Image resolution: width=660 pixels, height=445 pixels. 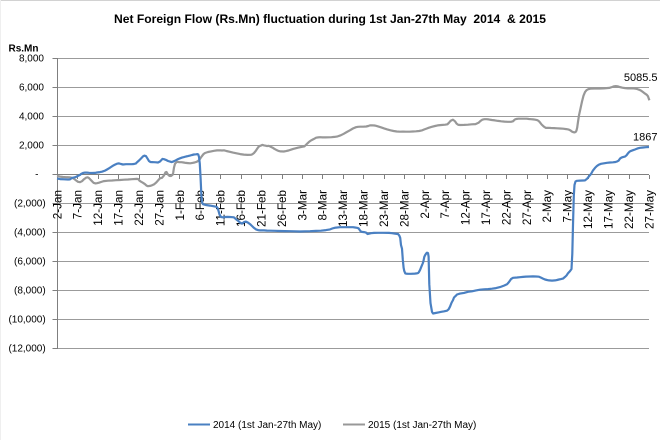 I want to click on svg-text: (12,000), so click(x=26, y=349).